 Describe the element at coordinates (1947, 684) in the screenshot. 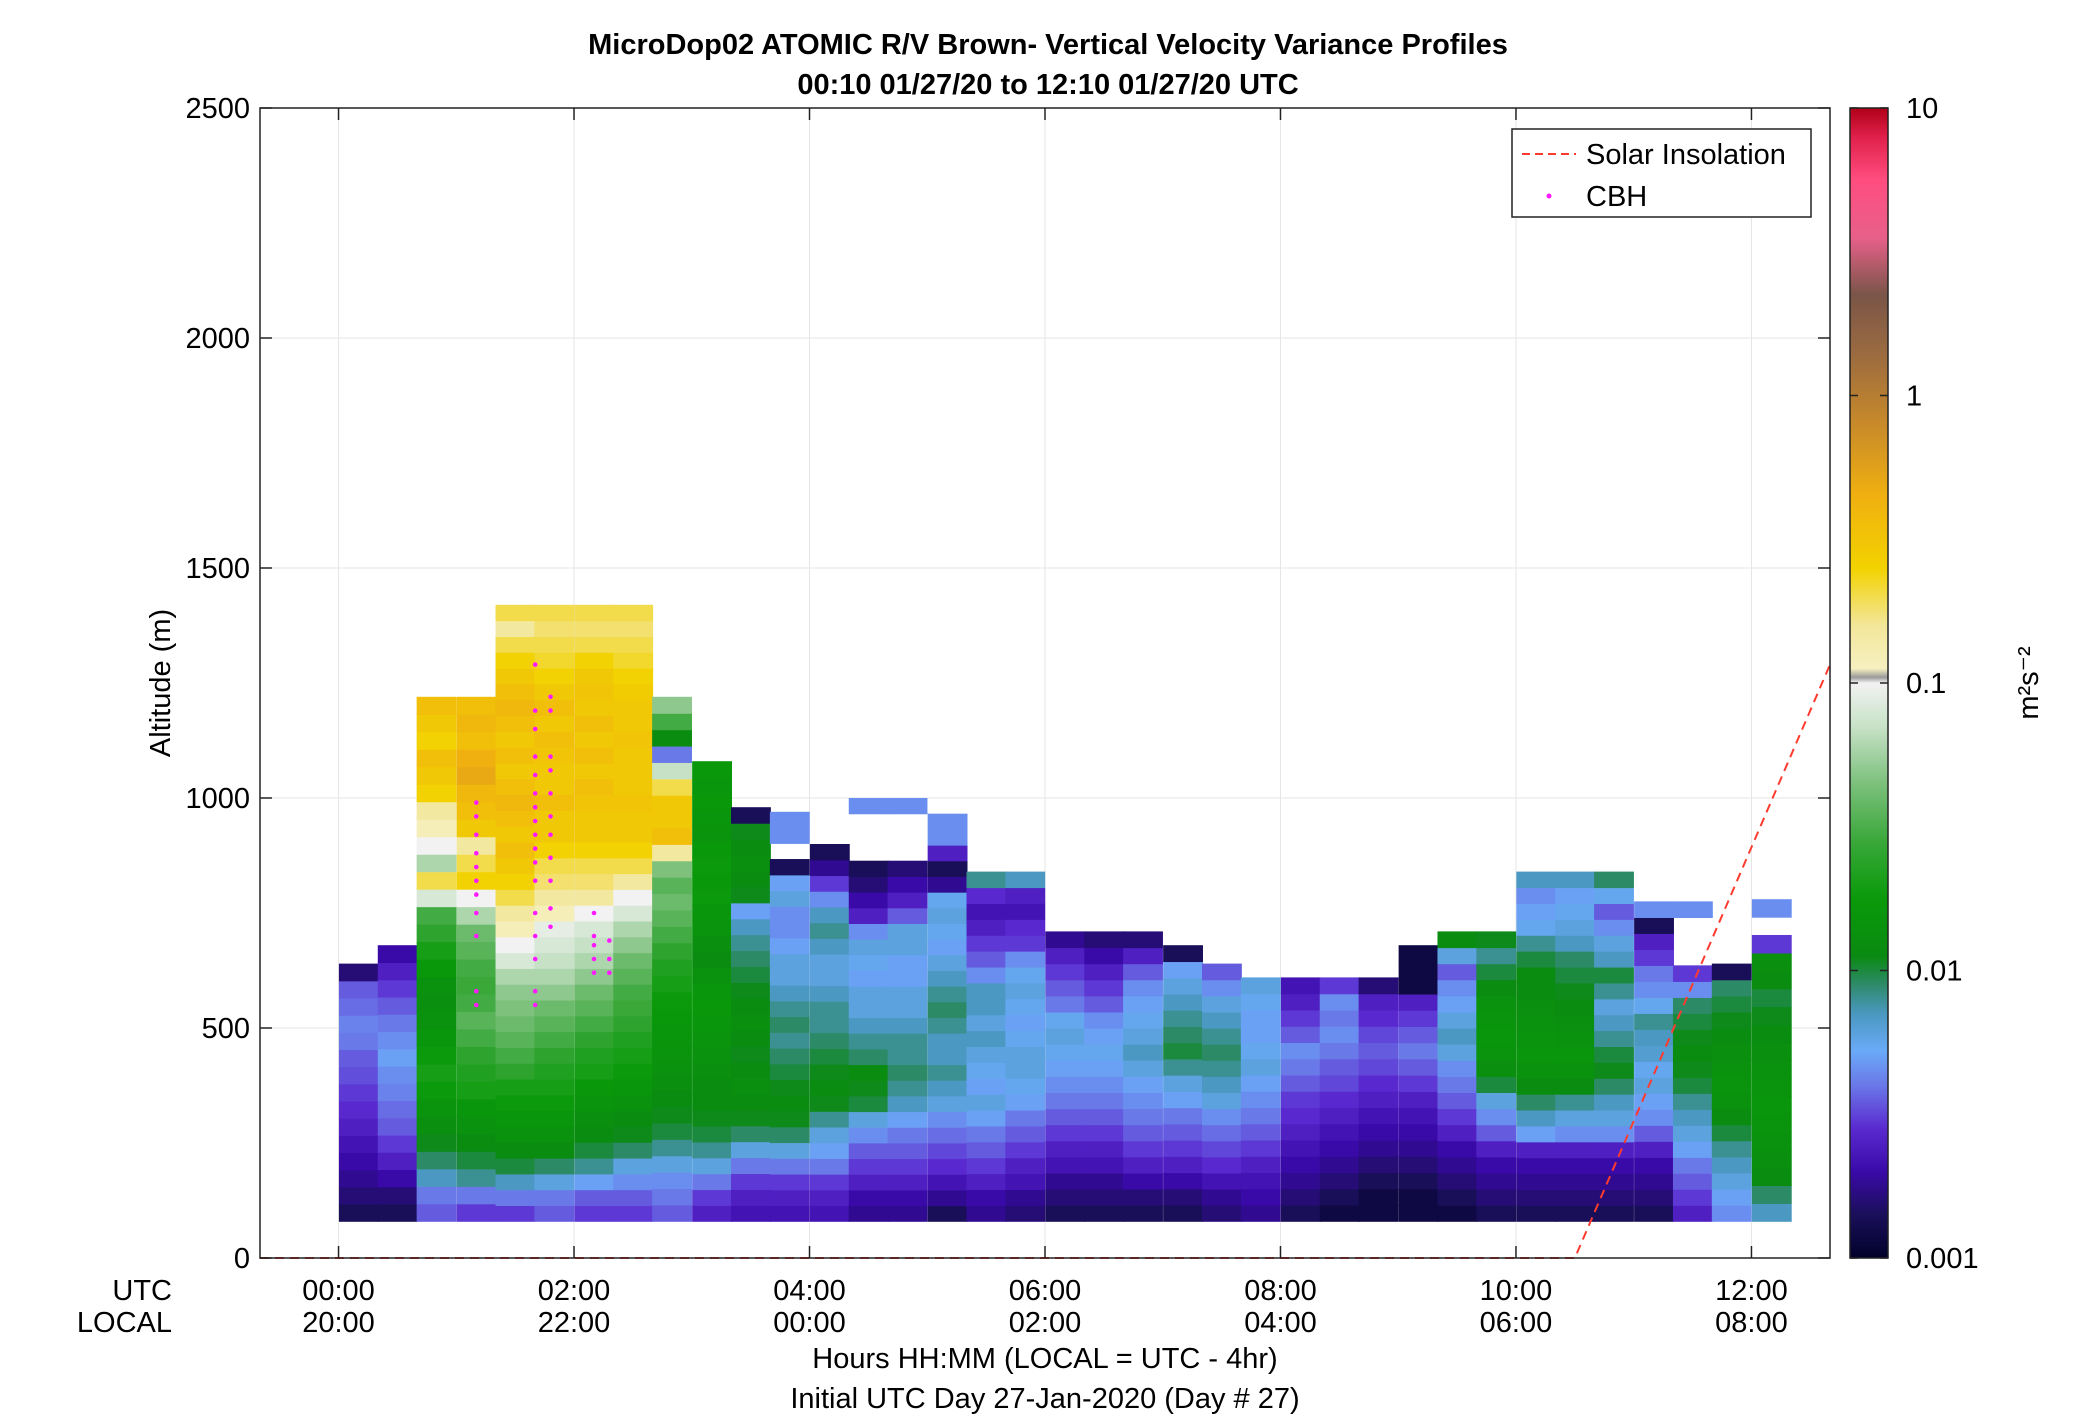

I see `colorbar: 0.001 0.01 0.1 1 10 m²s⁻²` at that location.